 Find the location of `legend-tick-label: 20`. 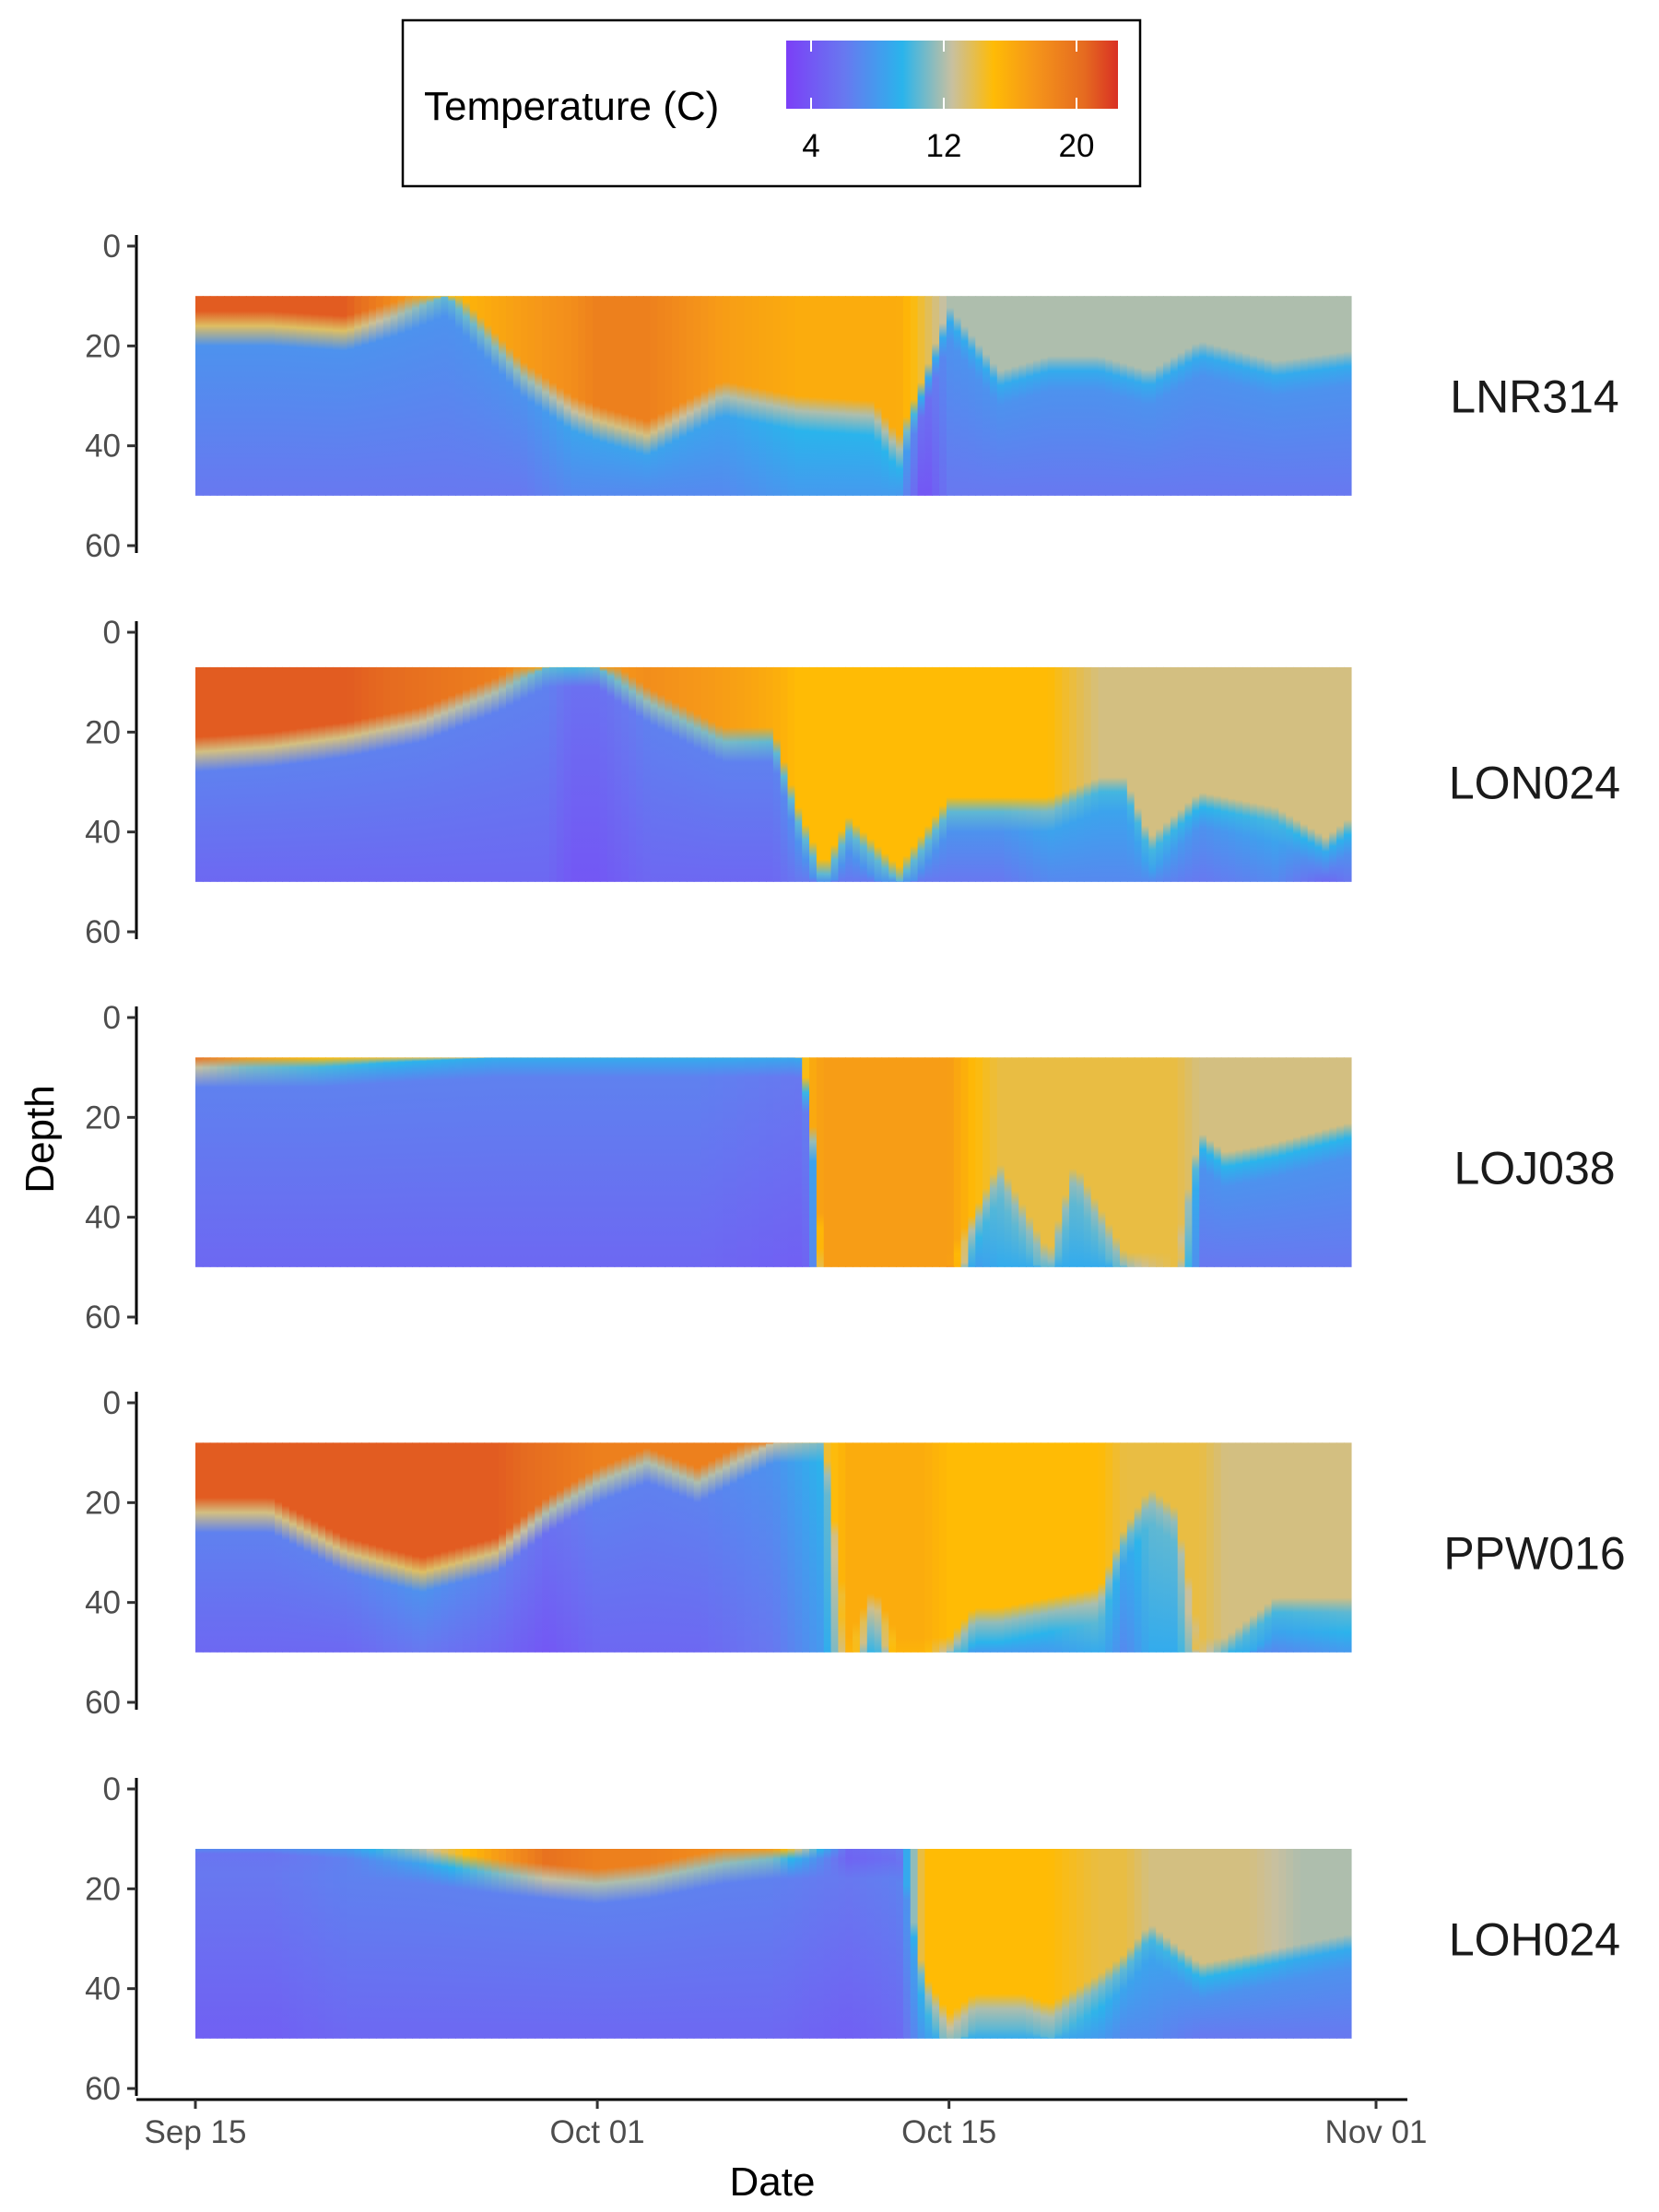

legend-tick-label: 20 is located at coordinates (1077, 146).